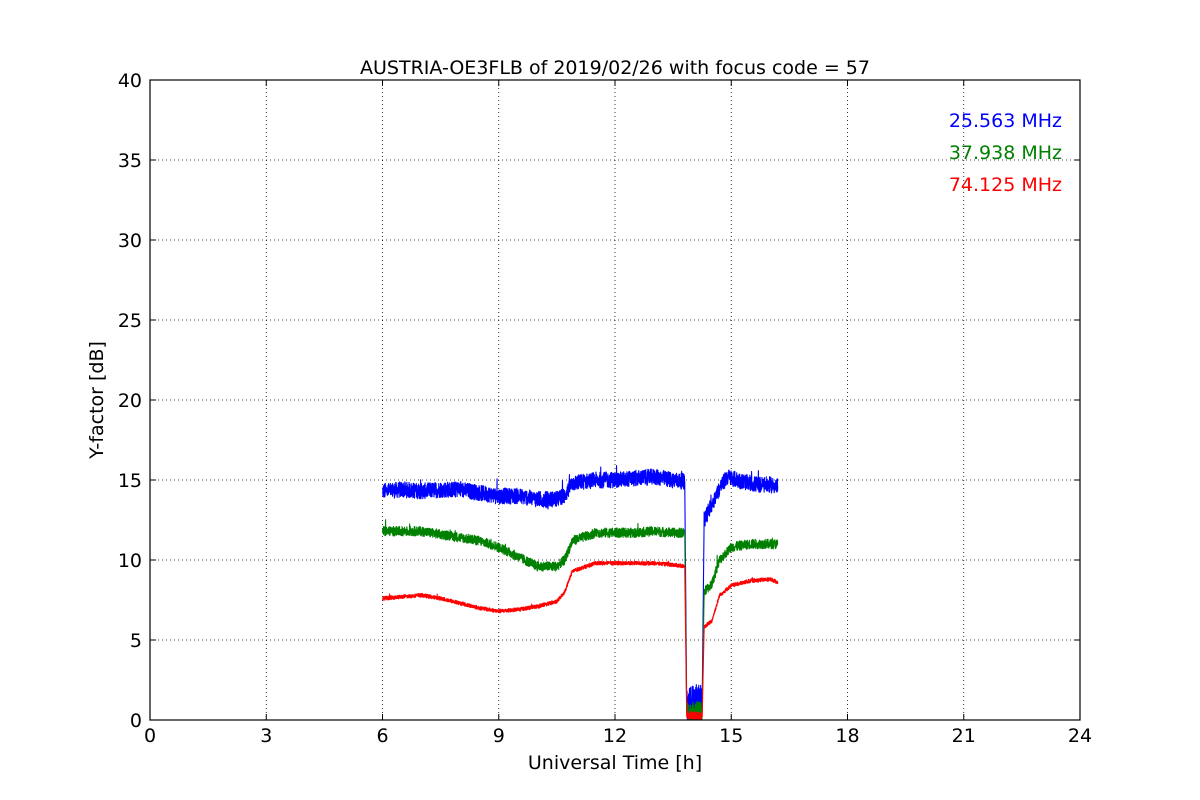  What do you see at coordinates (136, 641) in the screenshot?
I see `y-tick-label: 5` at bounding box center [136, 641].